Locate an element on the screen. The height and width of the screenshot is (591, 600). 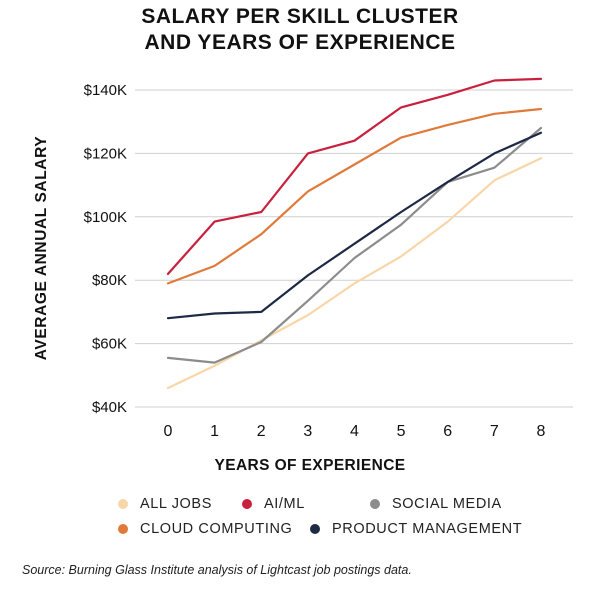
x-tick-labels: 0 1 2 3 4 5 6 7 8 is located at coordinates (355, 431).